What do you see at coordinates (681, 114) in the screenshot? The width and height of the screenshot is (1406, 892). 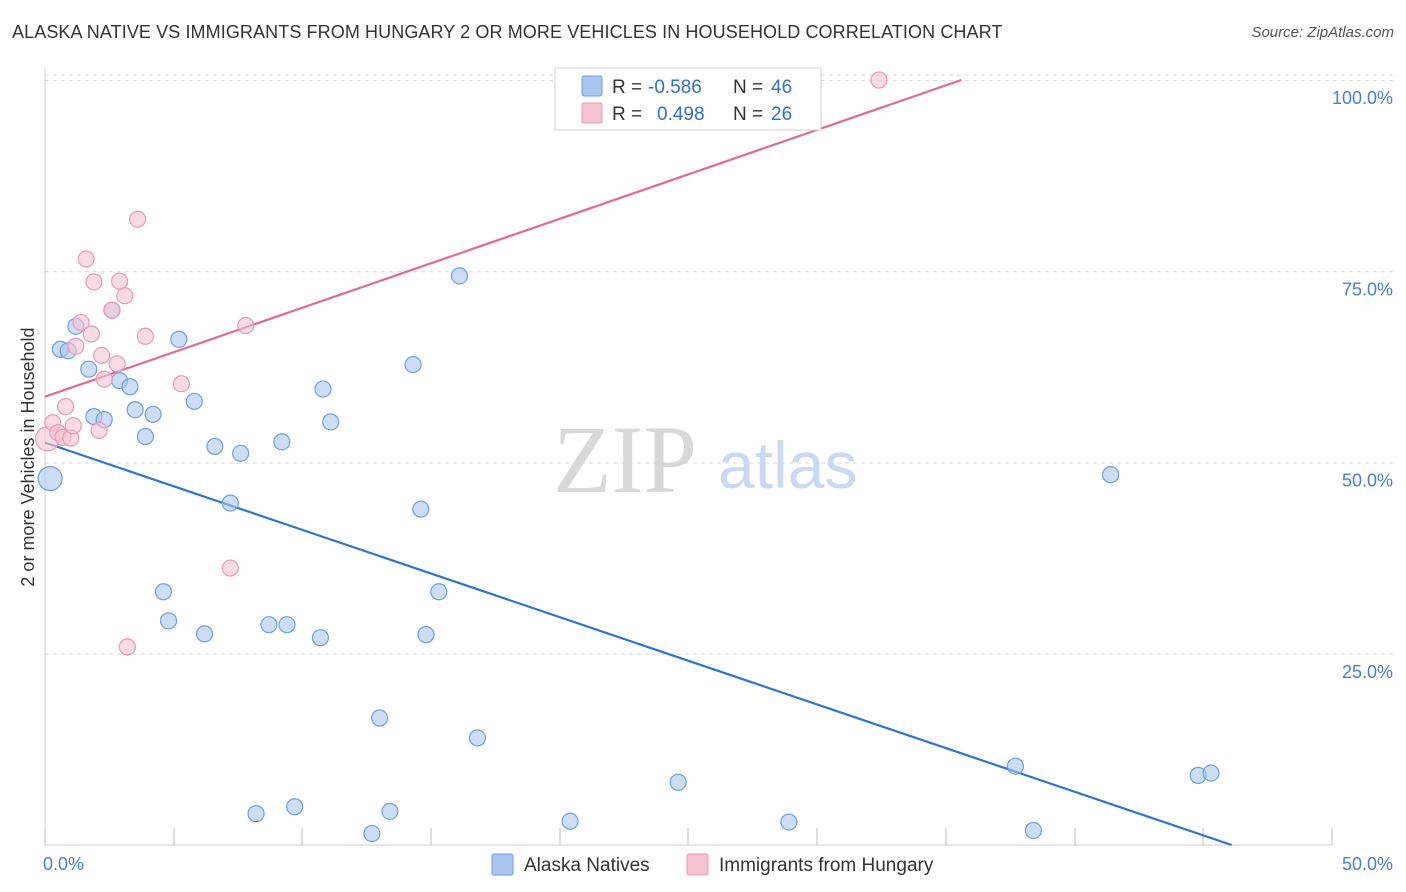 I see `legend-r-value-pink: 0.498` at bounding box center [681, 114].